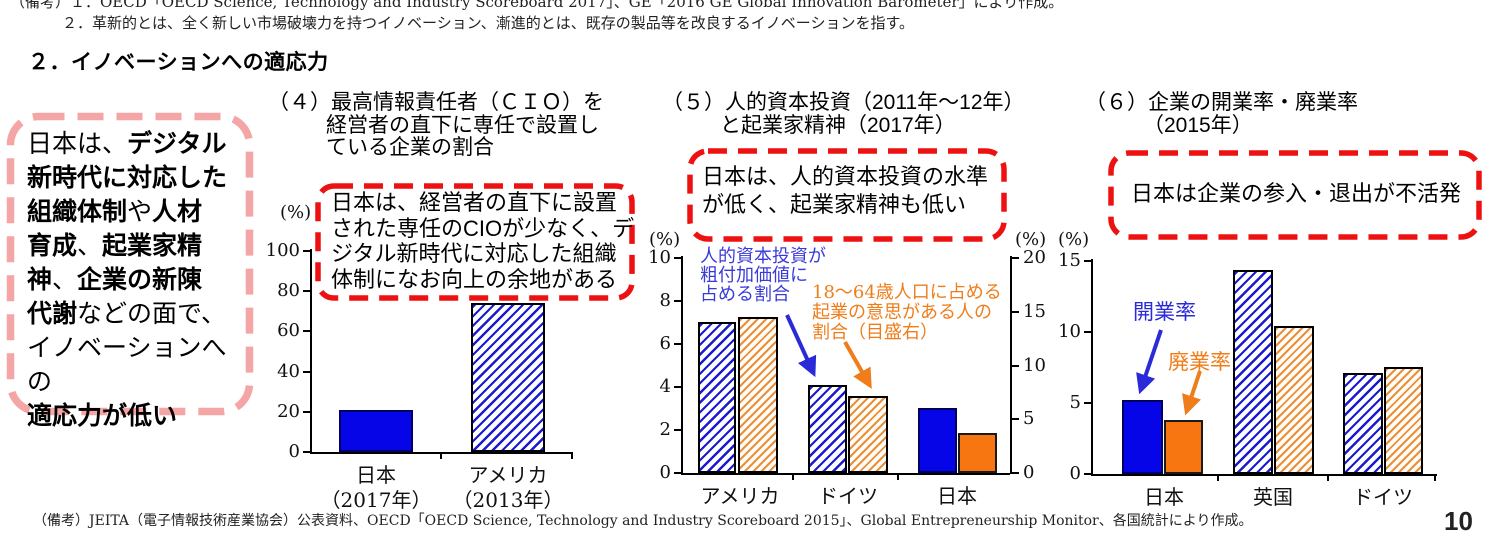 This screenshot has width=1500, height=548. I want to click on left-summary-segment: 企業の新陳 代謝, so click(115, 297).